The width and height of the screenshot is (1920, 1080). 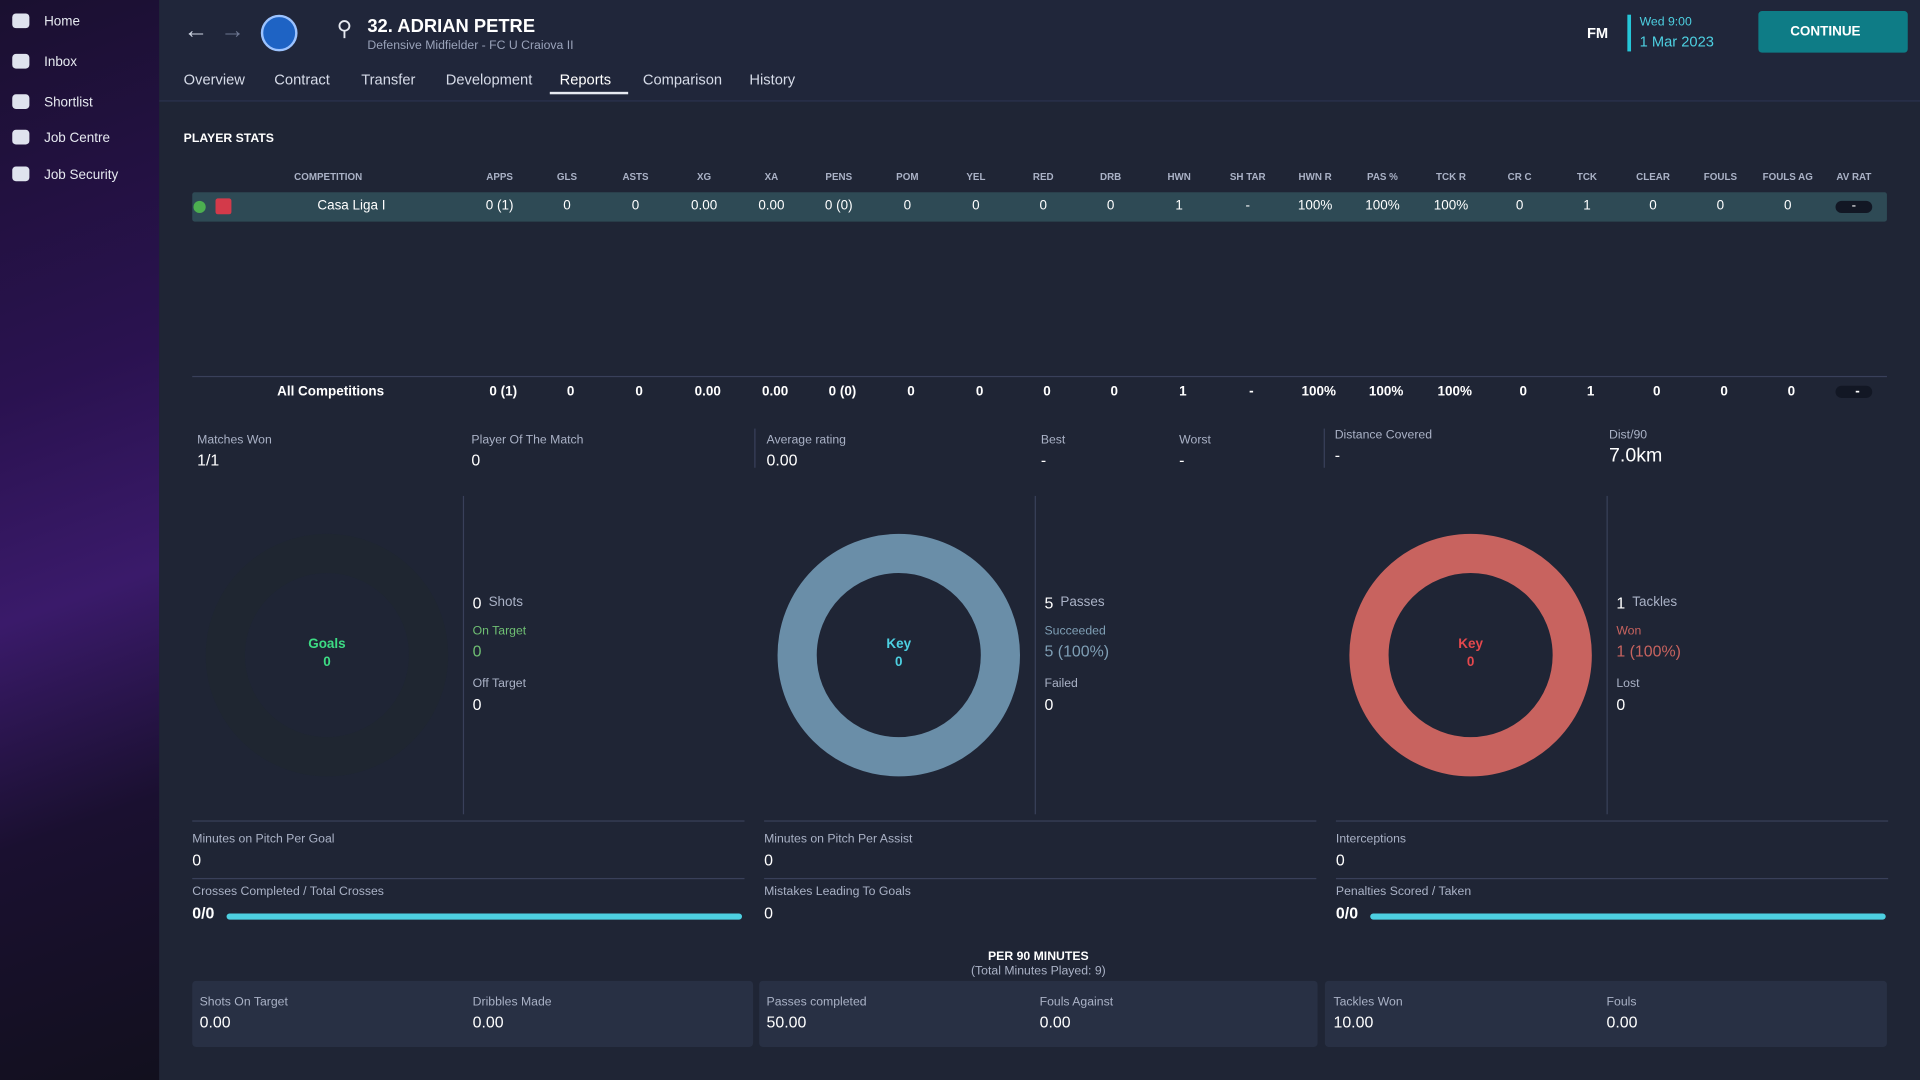 I want to click on sub-label: Off Target, so click(x=499, y=684).